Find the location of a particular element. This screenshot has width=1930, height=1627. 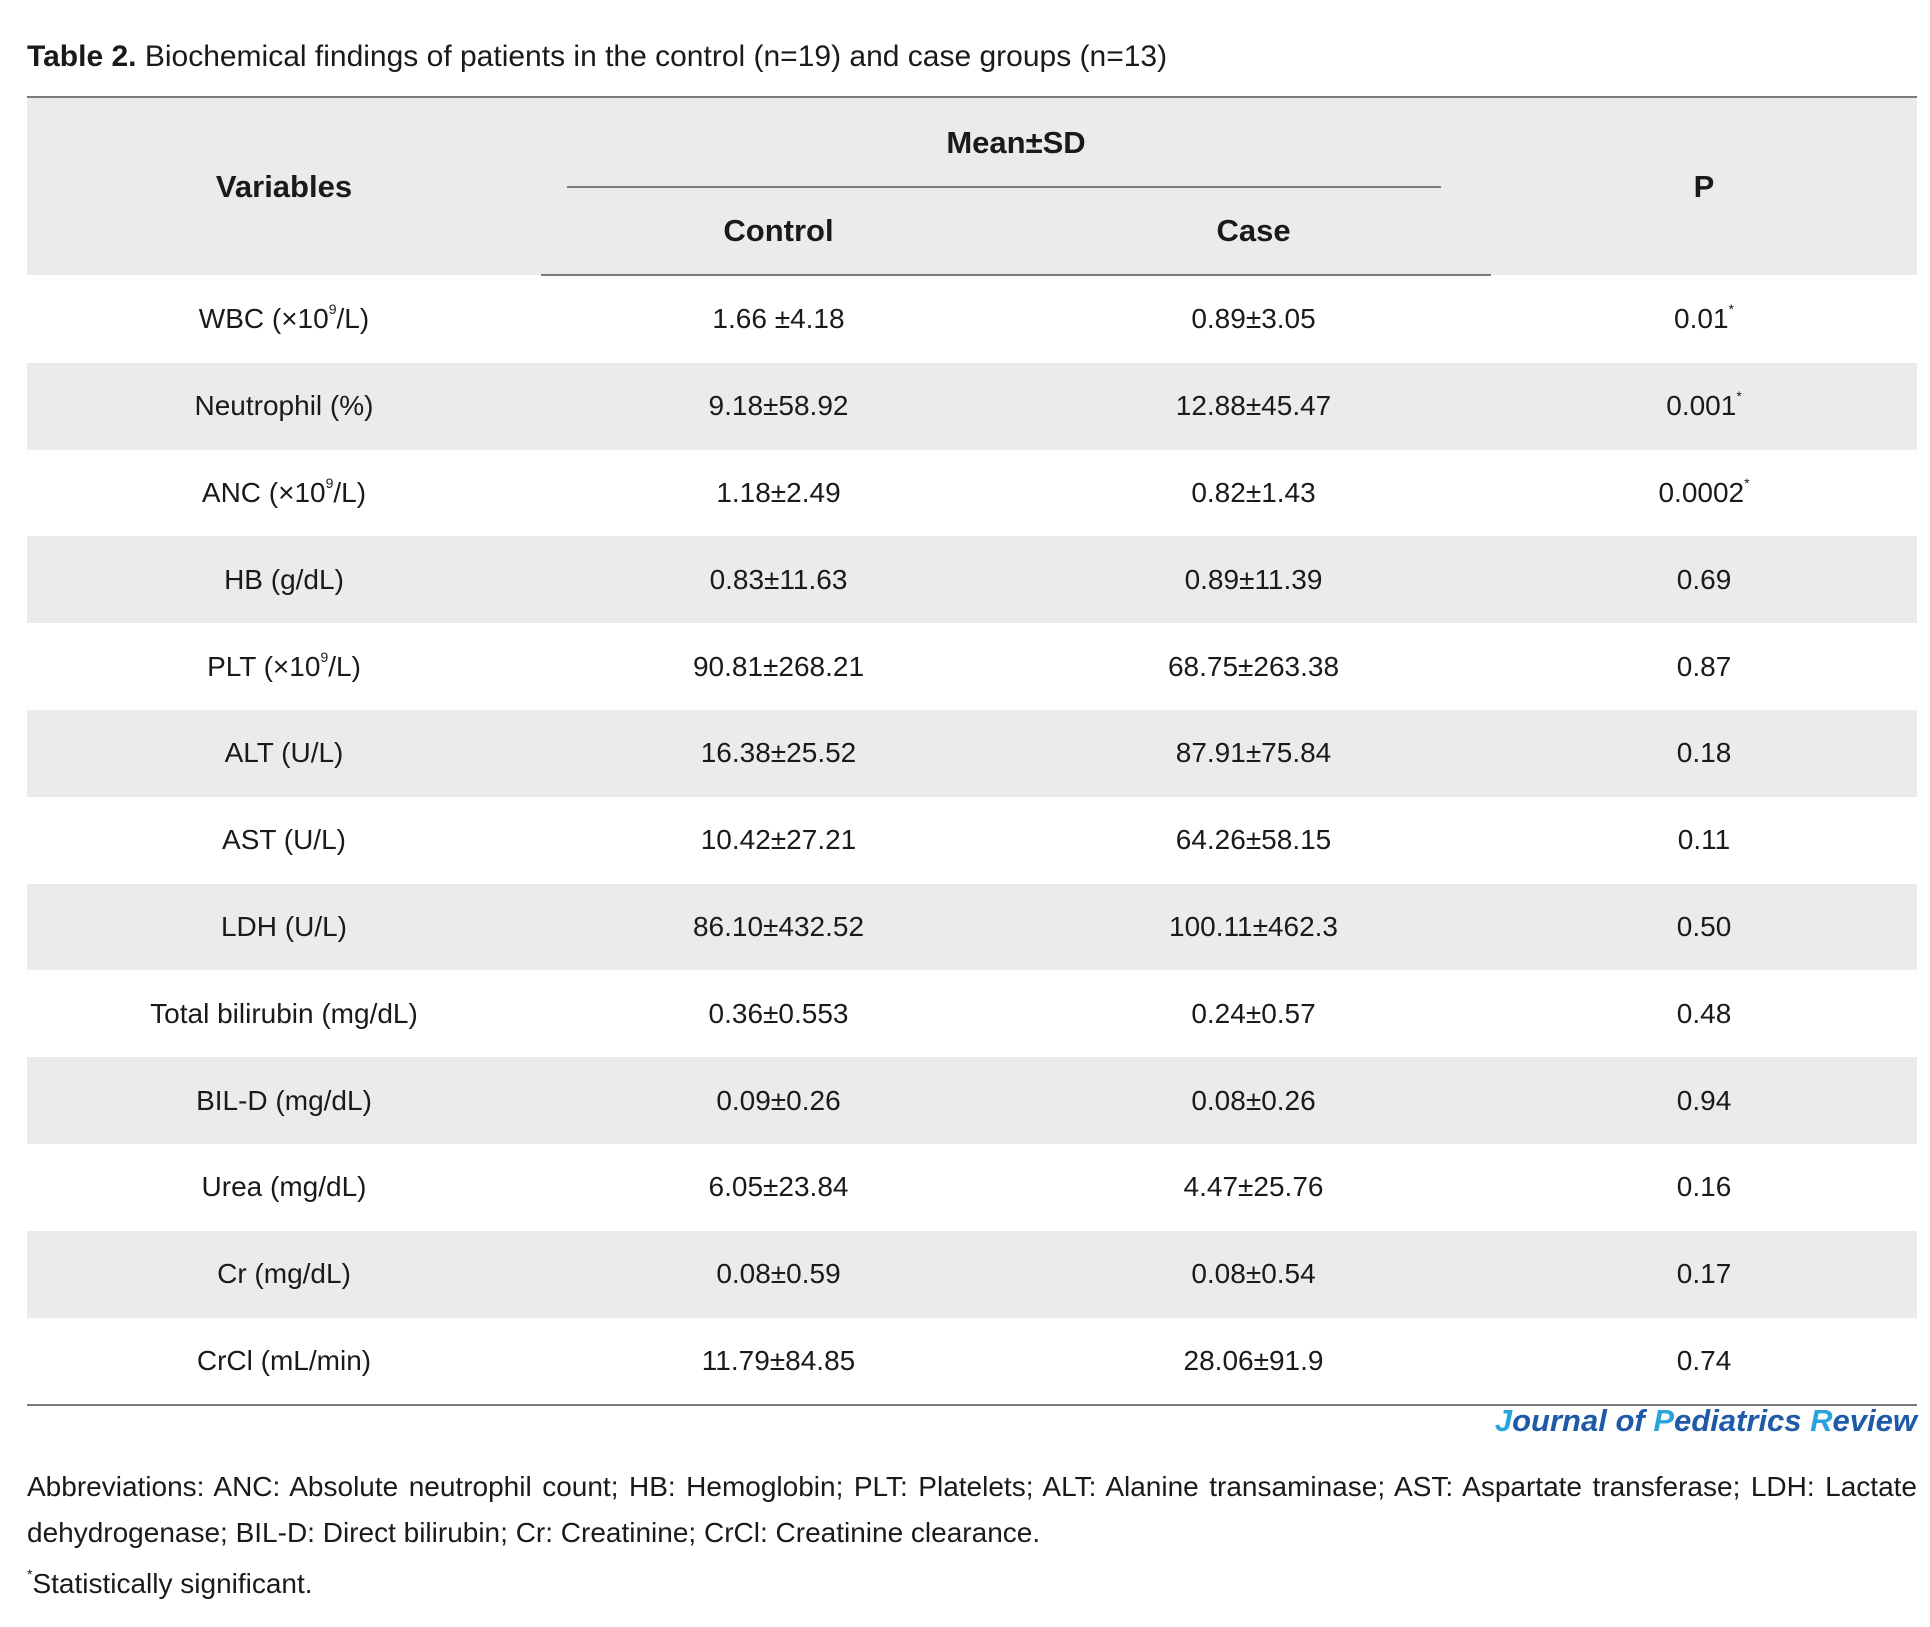

cell-case: 0.08±0.54 is located at coordinates (1254, 1274).